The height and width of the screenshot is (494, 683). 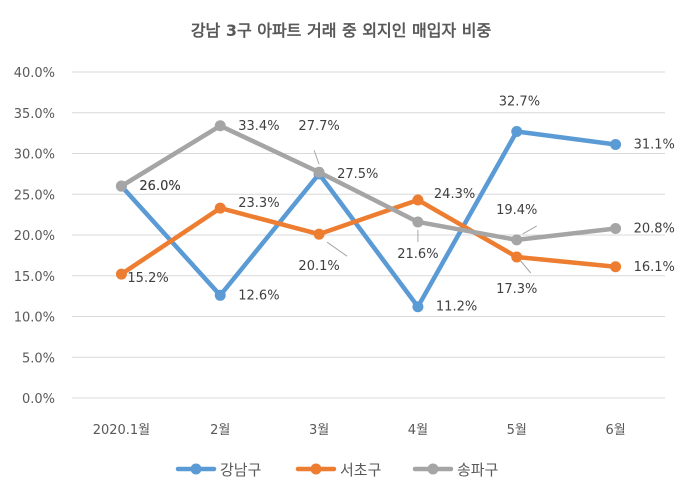 I want to click on data-label: 15.2%, so click(x=147, y=278).